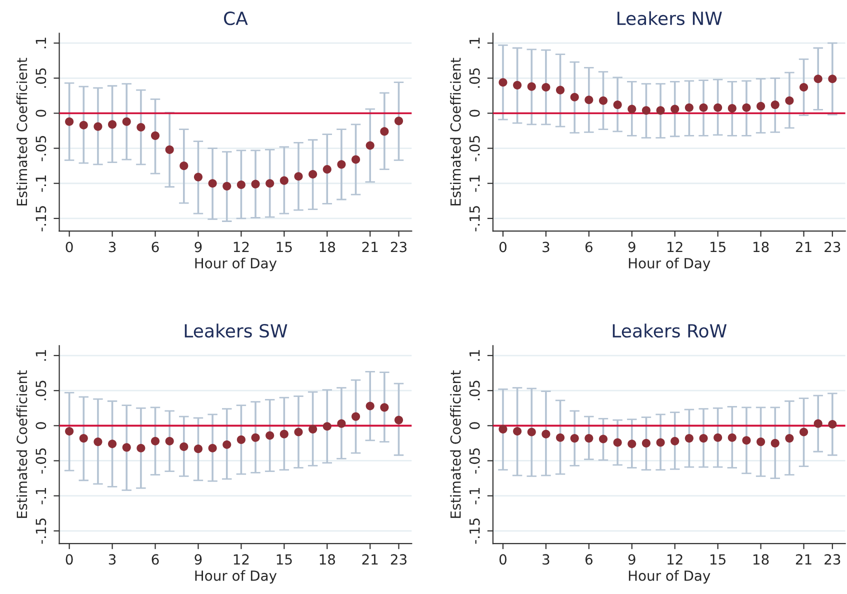 This screenshot has width=847, height=594. Describe the element at coordinates (669, 331) in the screenshot. I see `chart-title: Leakers RoW` at that location.